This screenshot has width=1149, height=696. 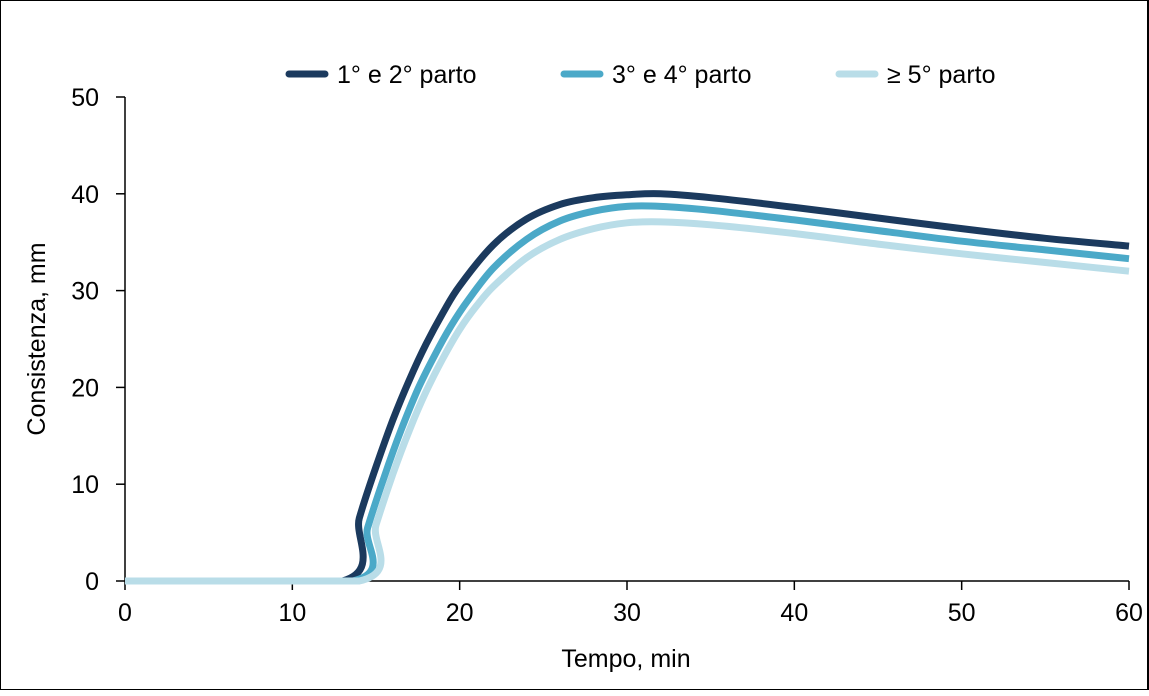 What do you see at coordinates (85, 98) in the screenshot?
I see `y-tick-label: 50` at bounding box center [85, 98].